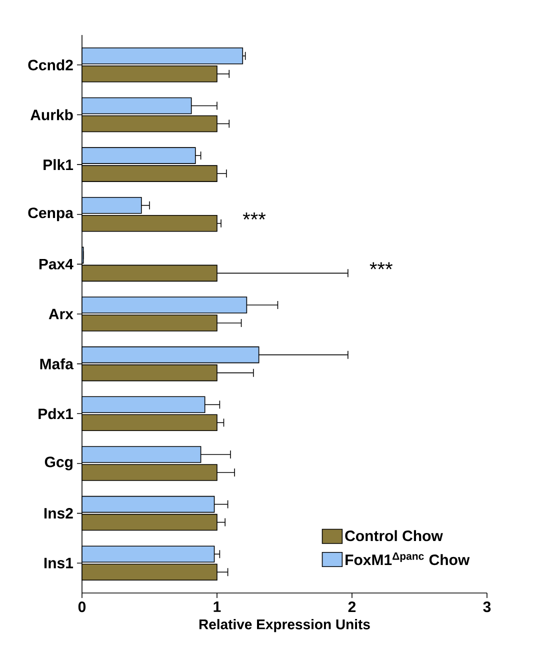  Describe the element at coordinates (51, 114) in the screenshot. I see `y-tick-label: Aurkb` at that location.